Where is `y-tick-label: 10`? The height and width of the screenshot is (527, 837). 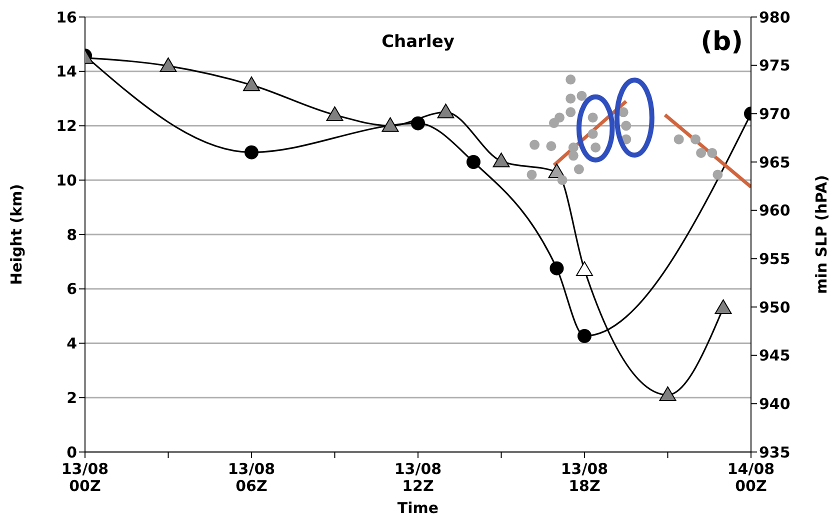
y-tick-label: 10 is located at coordinates (66, 180).